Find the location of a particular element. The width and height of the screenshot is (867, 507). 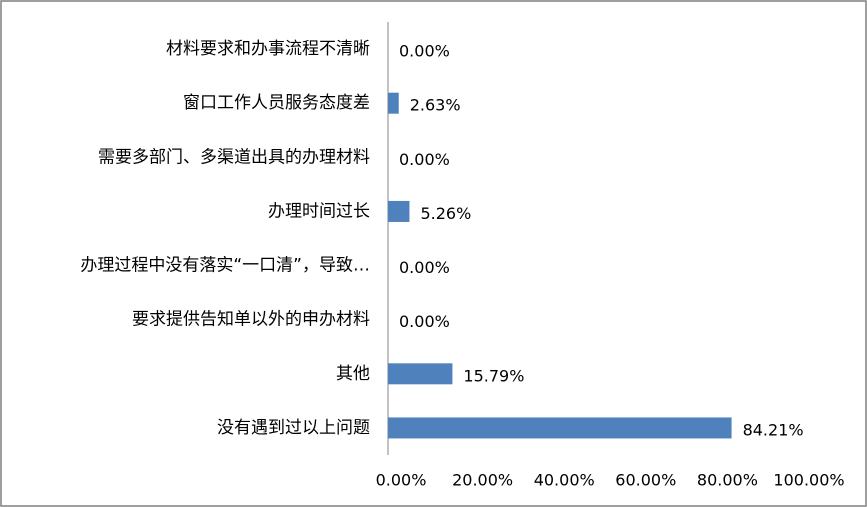

data-label: 2.63% is located at coordinates (435, 105).